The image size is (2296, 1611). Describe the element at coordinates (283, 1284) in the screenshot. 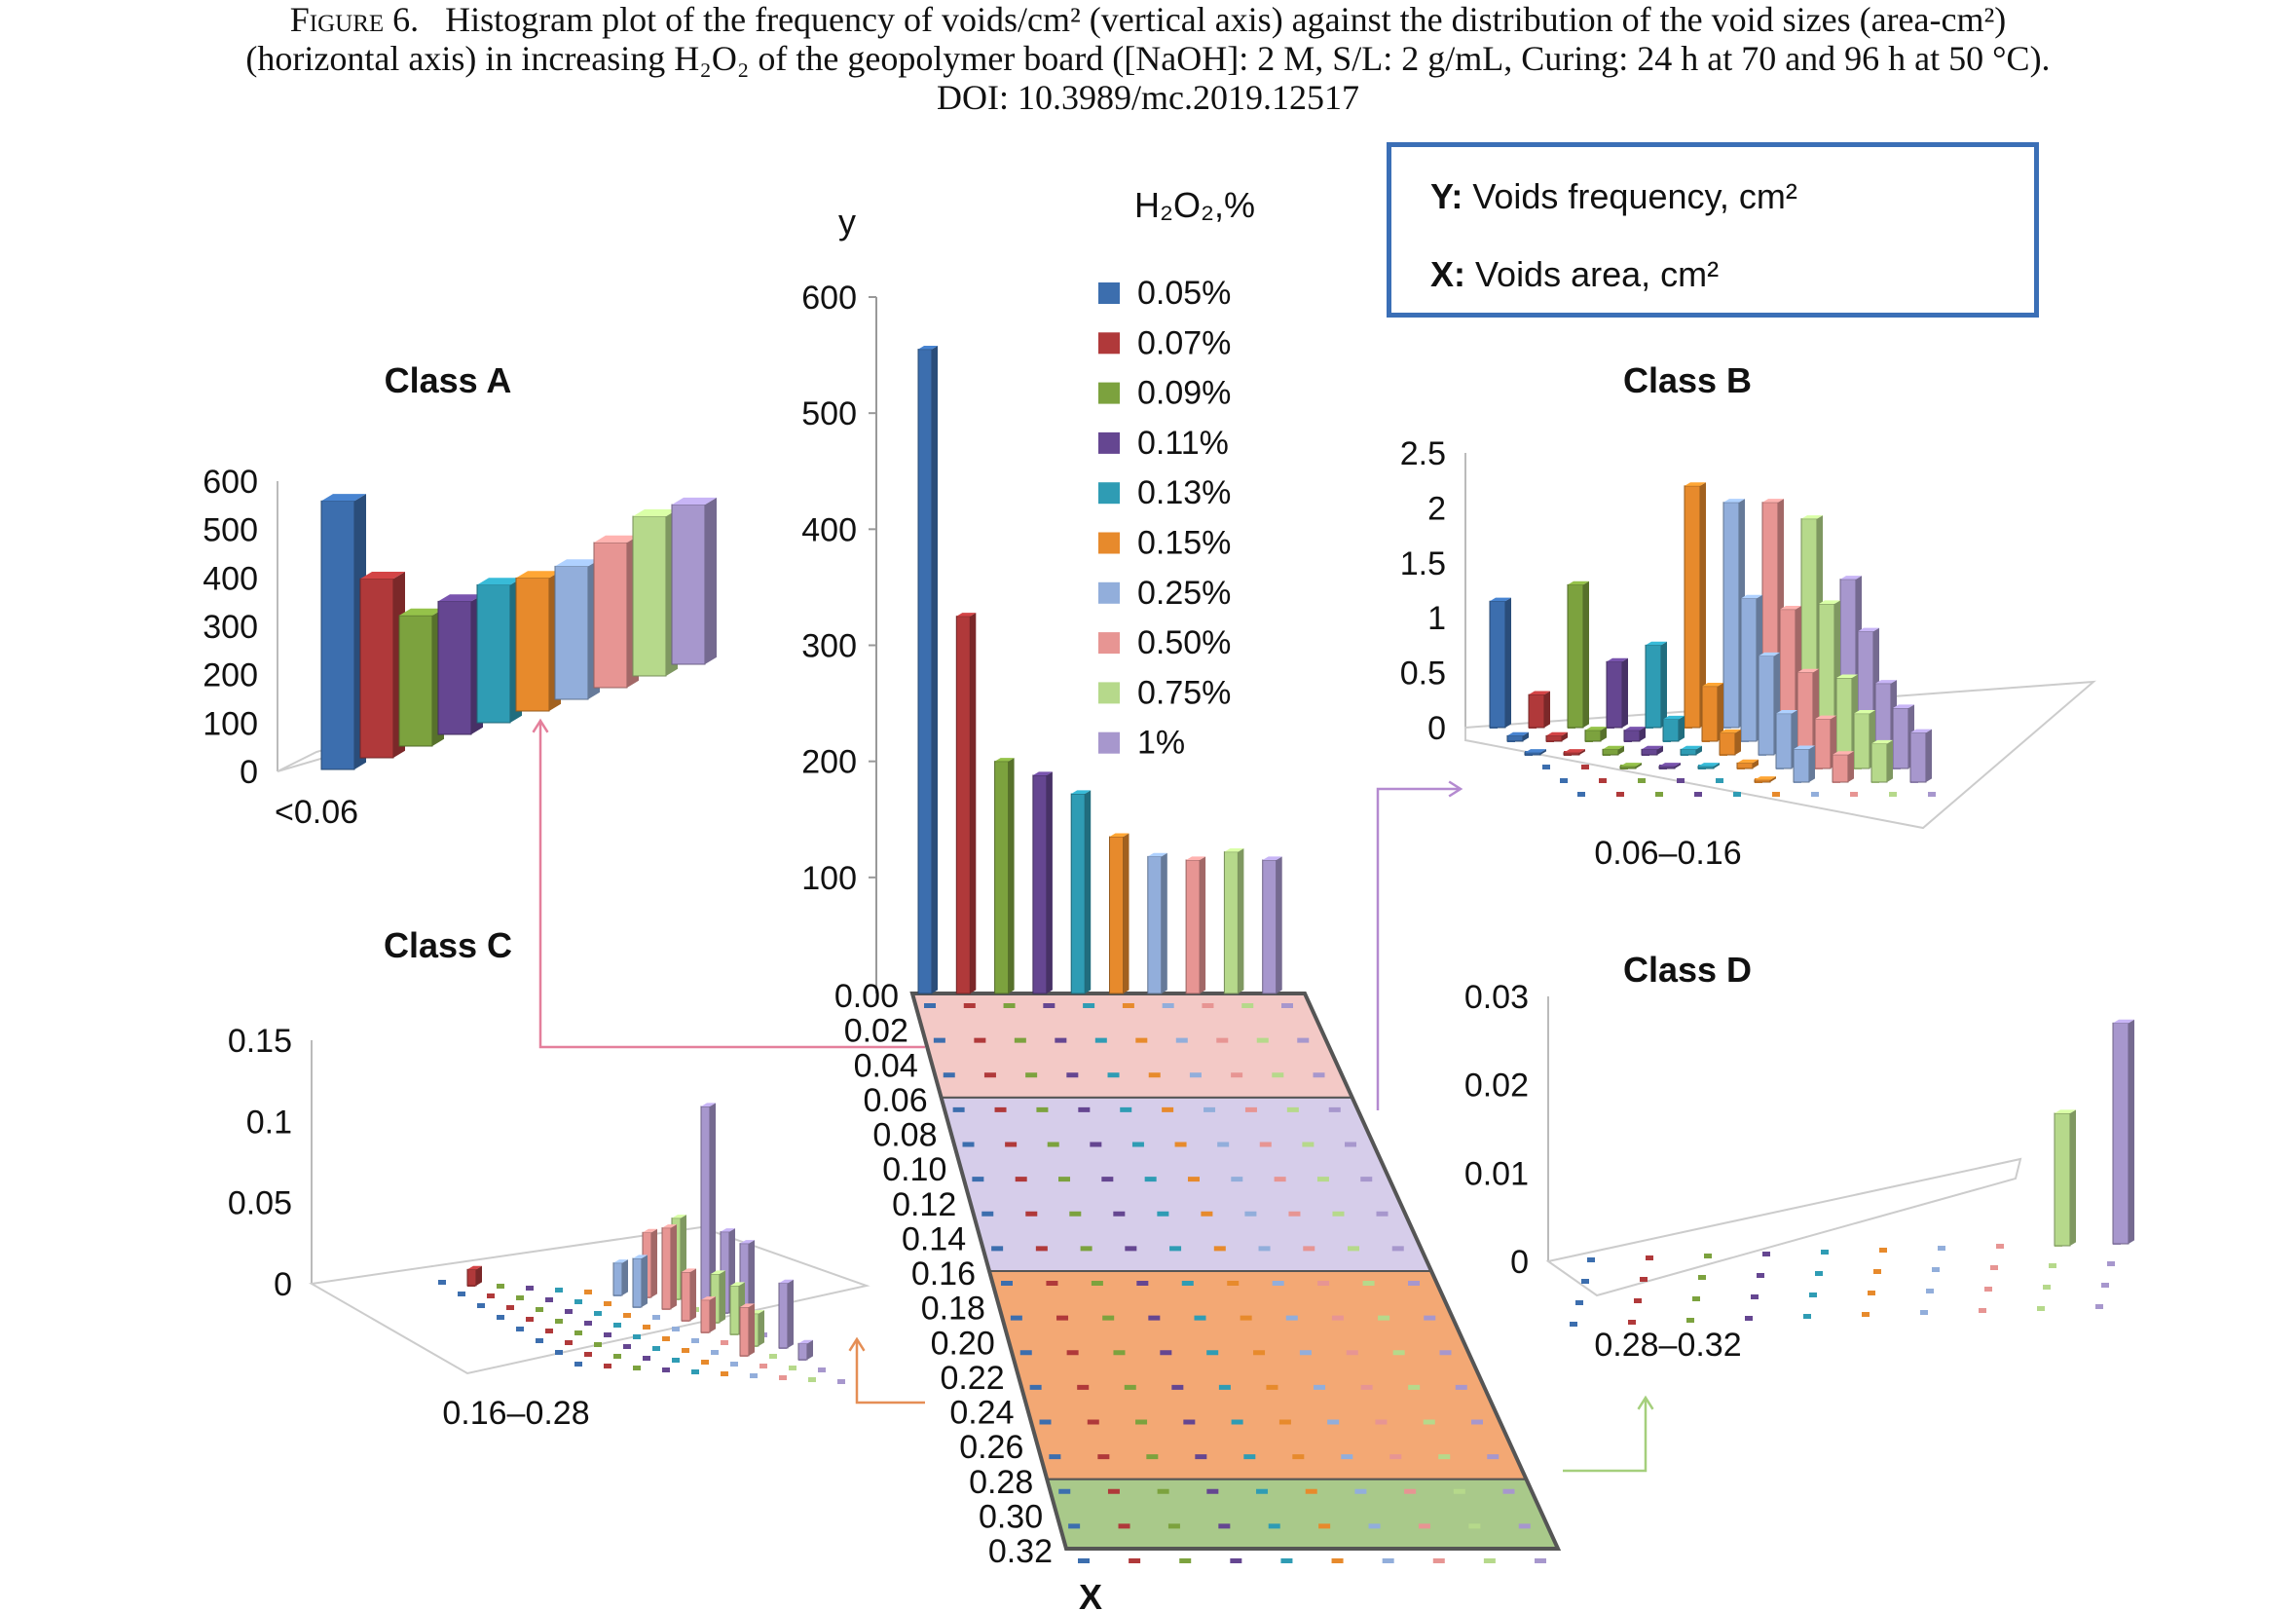

I see `class-c-y-tick-label: 0` at that location.